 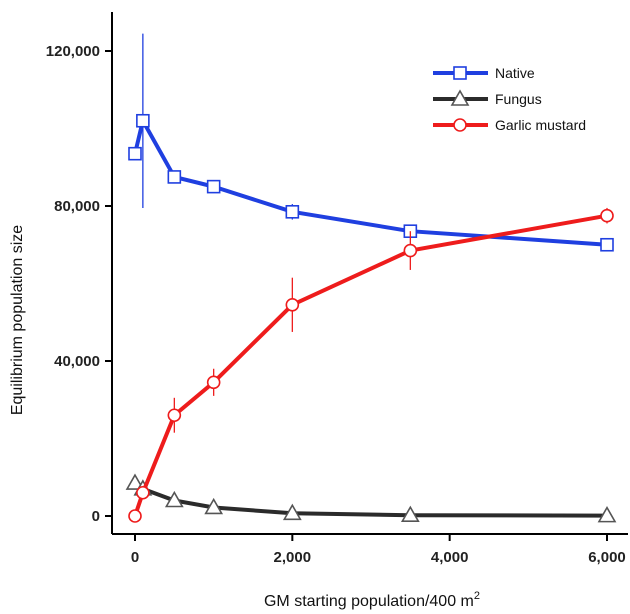 What do you see at coordinates (77, 206) in the screenshot?
I see `y-tick-label: 80,000` at bounding box center [77, 206].